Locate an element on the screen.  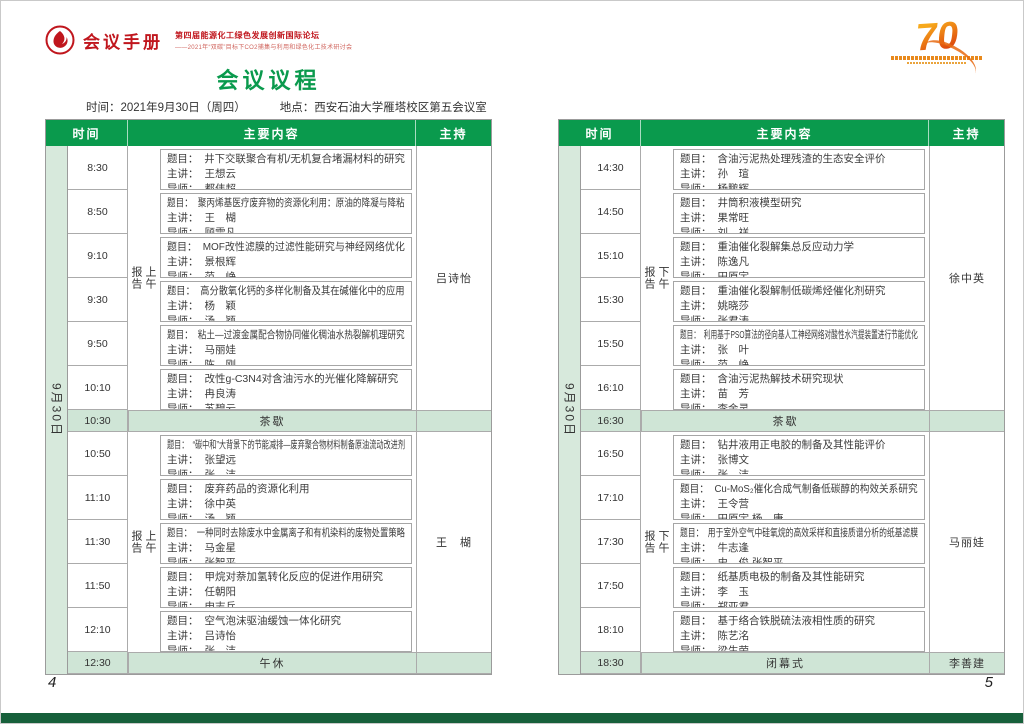
session-label: 上午 报告 is located at coordinates (143, 542).